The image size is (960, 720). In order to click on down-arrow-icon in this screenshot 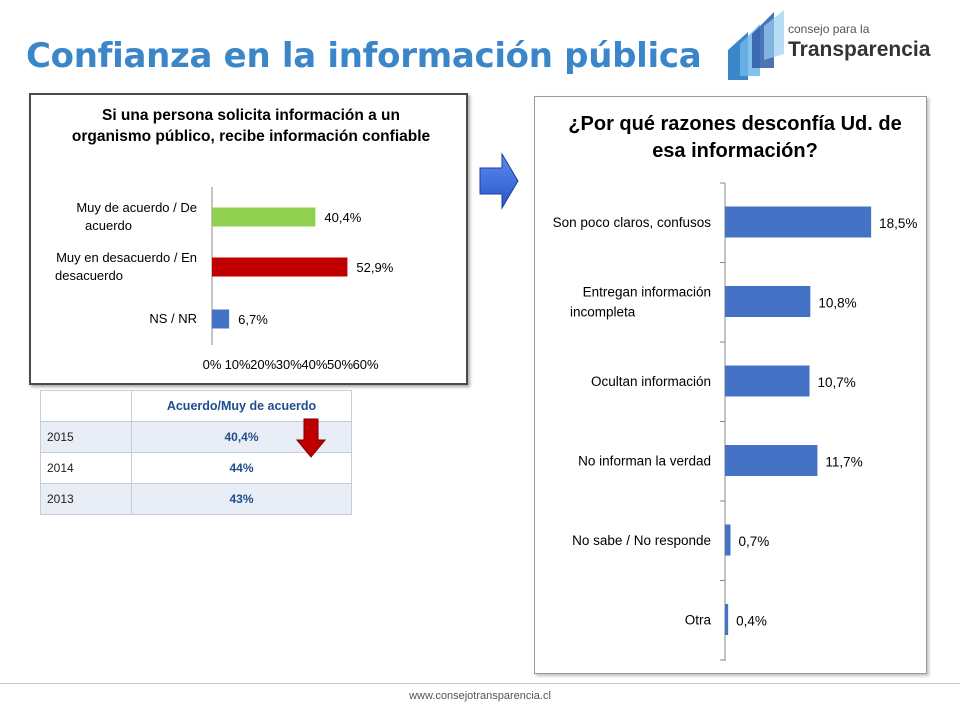, I will do `click(311, 438)`.